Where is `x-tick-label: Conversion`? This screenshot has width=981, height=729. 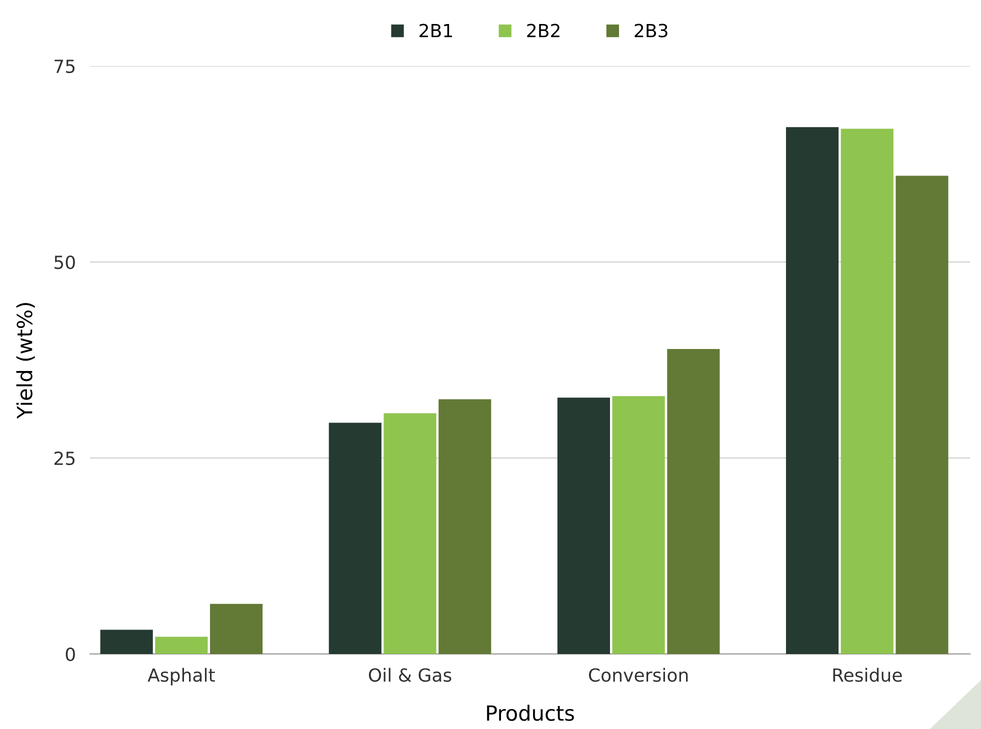 x-tick-label: Conversion is located at coordinates (638, 675).